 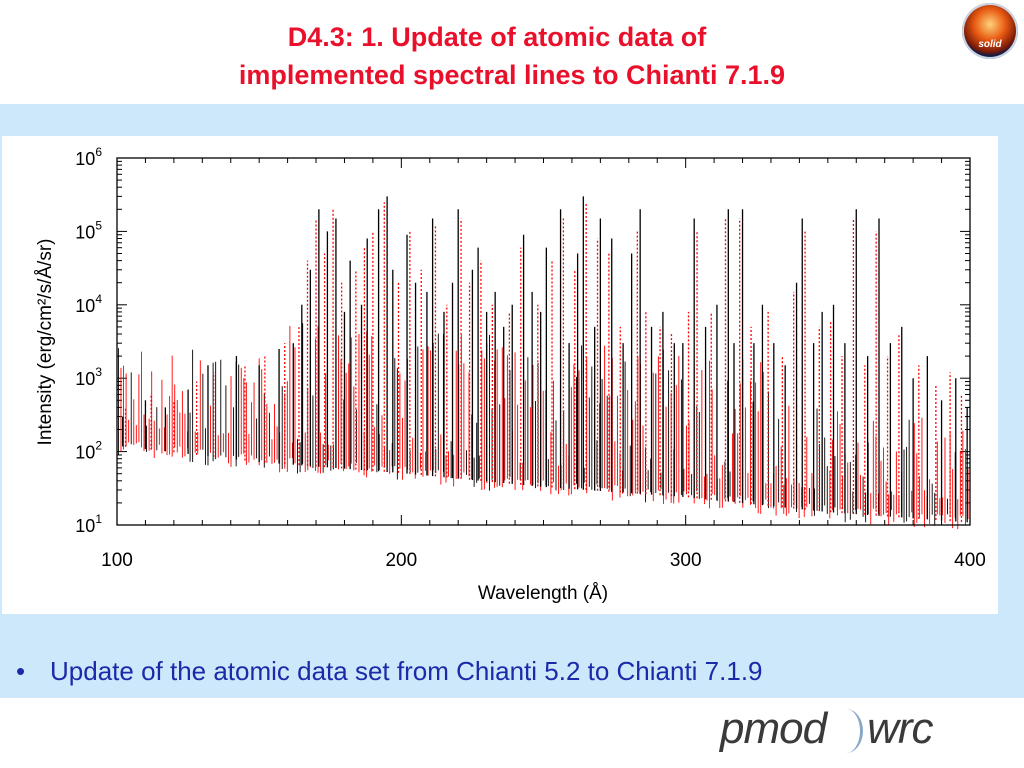 I want to click on y-tick-label: 10⁶, so click(x=88, y=157).